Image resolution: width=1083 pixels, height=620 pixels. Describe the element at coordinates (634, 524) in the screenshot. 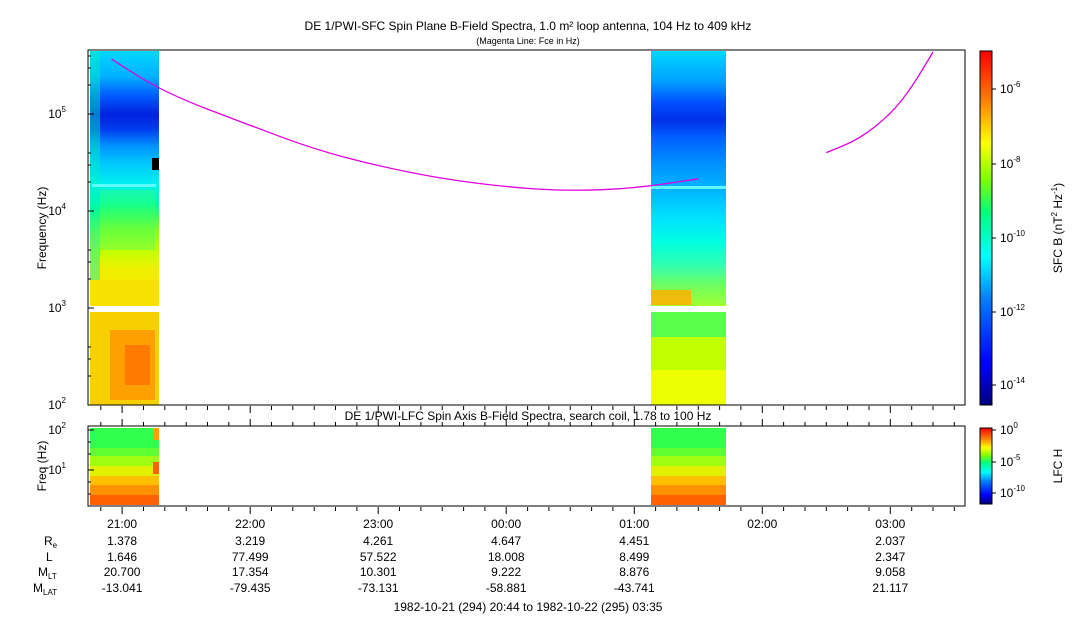

I see `x-tick-label: 01:00` at that location.